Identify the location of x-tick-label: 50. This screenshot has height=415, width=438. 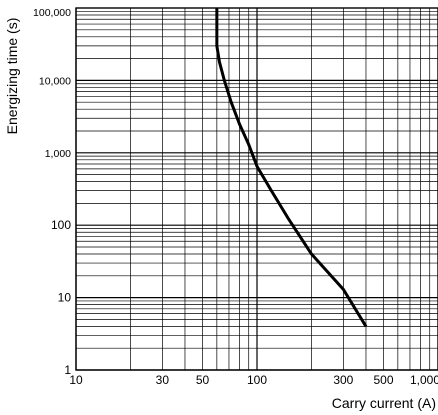
(203, 380).